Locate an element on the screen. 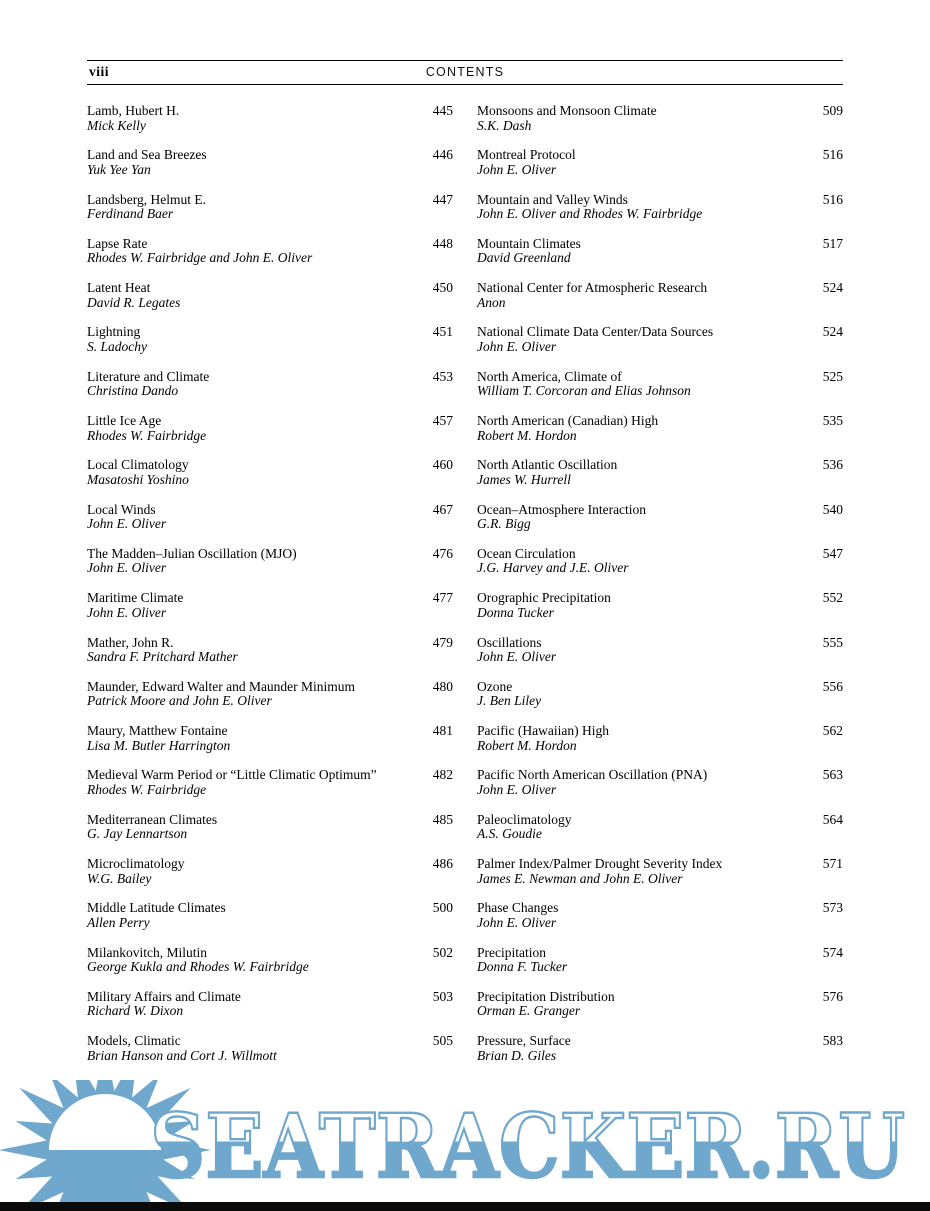 This screenshot has width=930, height=1211. entry-title: North Atlantic Oscillation is located at coordinates (547, 465).